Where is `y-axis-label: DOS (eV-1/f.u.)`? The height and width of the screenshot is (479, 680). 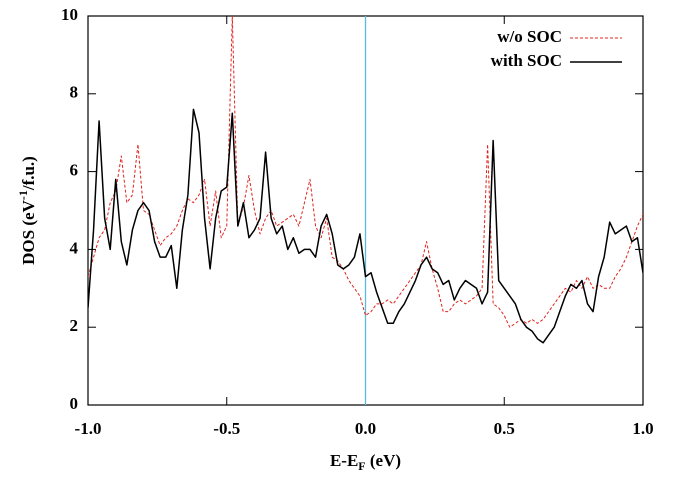
y-axis-label: DOS (eV-1/f.u.) is located at coordinates (27, 210).